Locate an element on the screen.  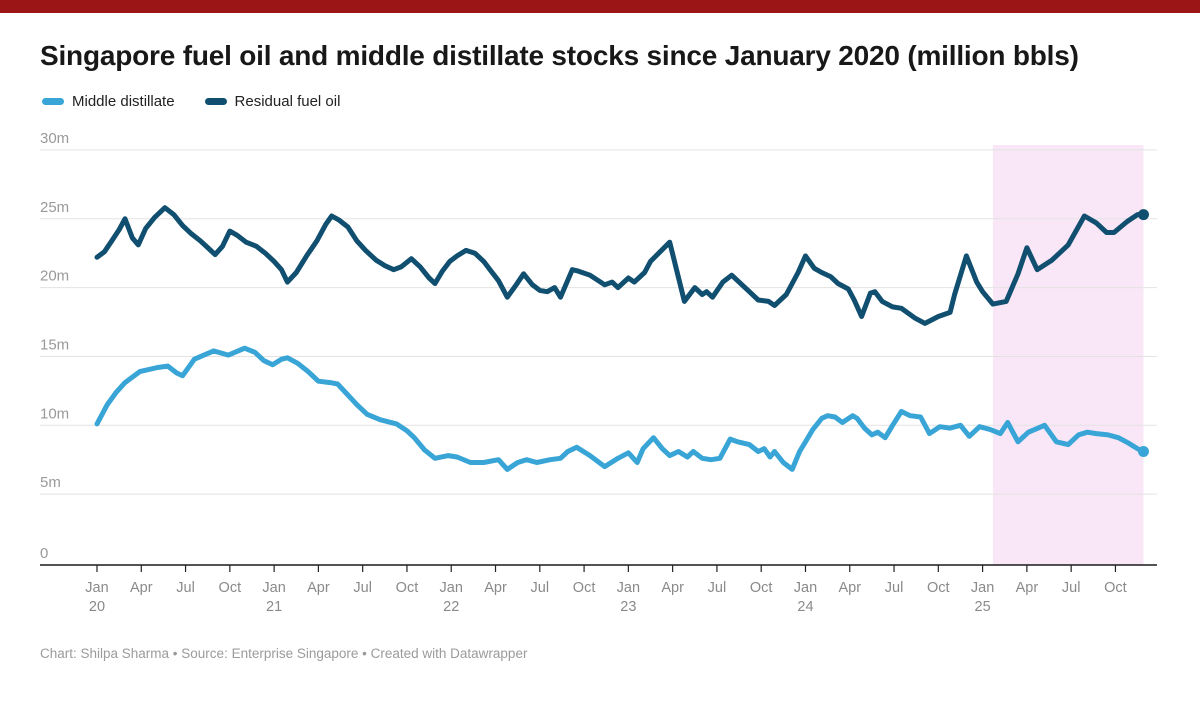
chart-legend: Middle distillate Residual fuel oil is located at coordinates (191, 101).